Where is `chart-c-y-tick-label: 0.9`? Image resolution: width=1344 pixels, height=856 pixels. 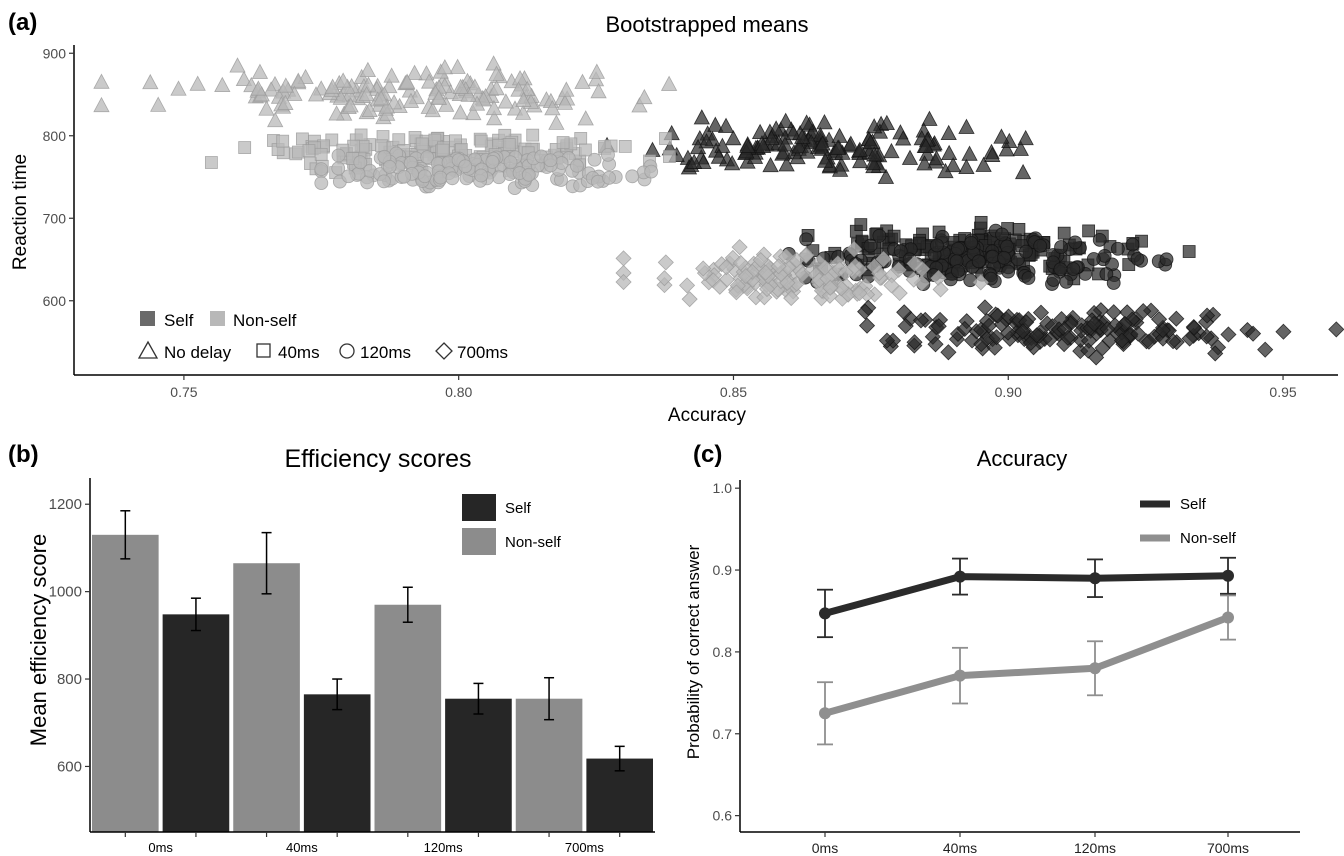
chart-c-y-tick-label: 0.9 is located at coordinates (723, 570).